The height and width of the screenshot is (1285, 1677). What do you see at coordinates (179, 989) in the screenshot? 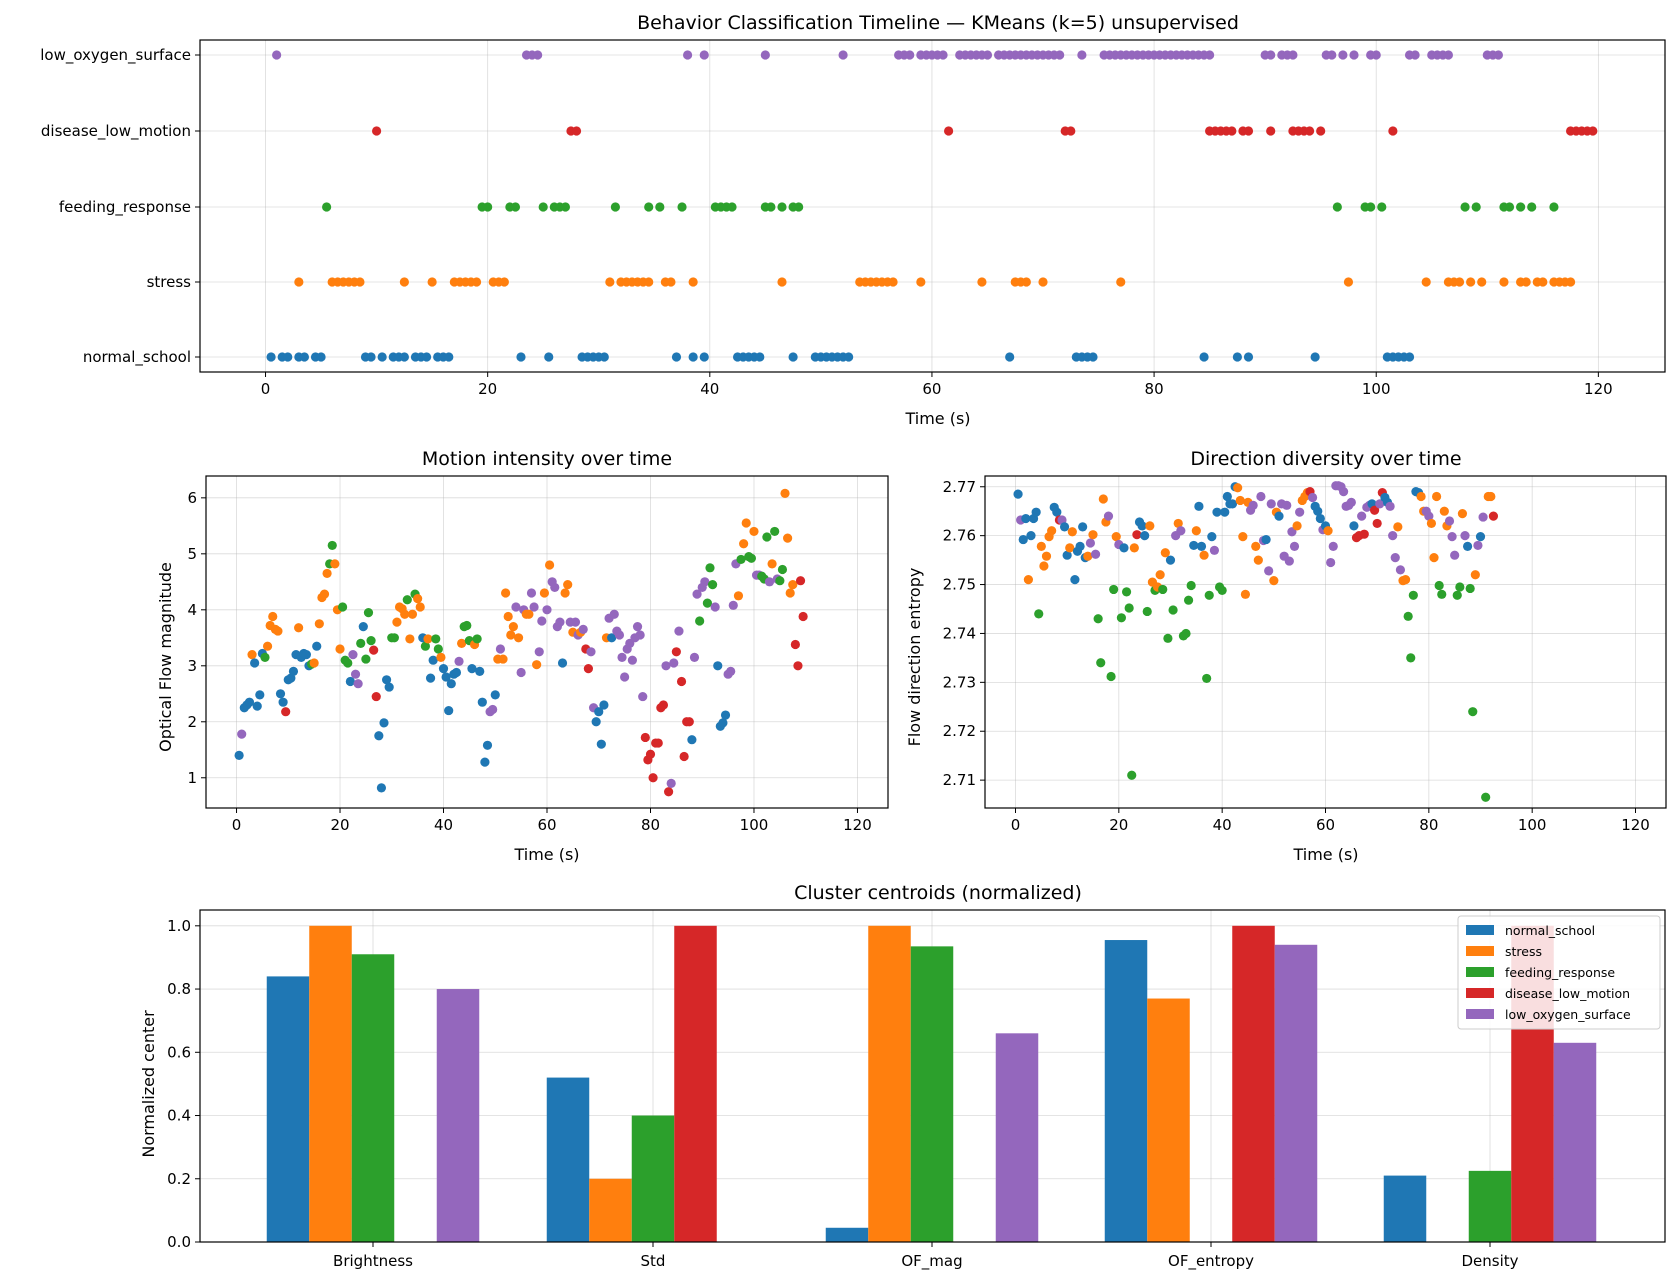
I see `y-tick-label: 0.8` at bounding box center [179, 989].